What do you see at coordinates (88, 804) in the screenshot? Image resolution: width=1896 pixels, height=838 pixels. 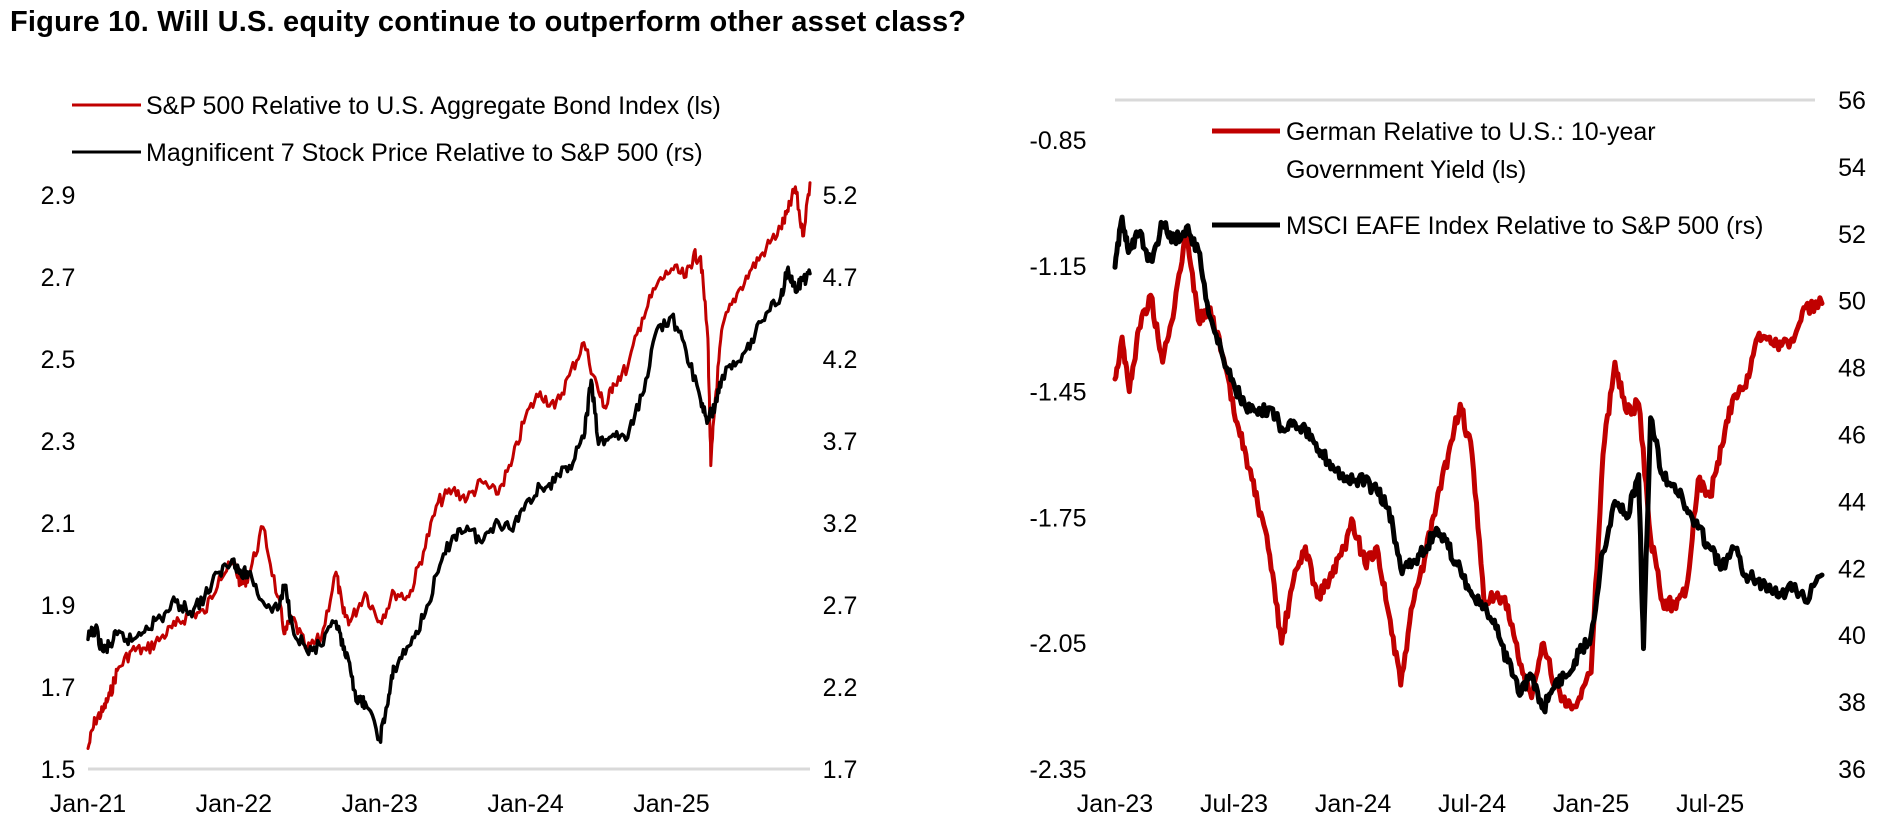 I see `x-tick-label: Jan-21` at bounding box center [88, 804].